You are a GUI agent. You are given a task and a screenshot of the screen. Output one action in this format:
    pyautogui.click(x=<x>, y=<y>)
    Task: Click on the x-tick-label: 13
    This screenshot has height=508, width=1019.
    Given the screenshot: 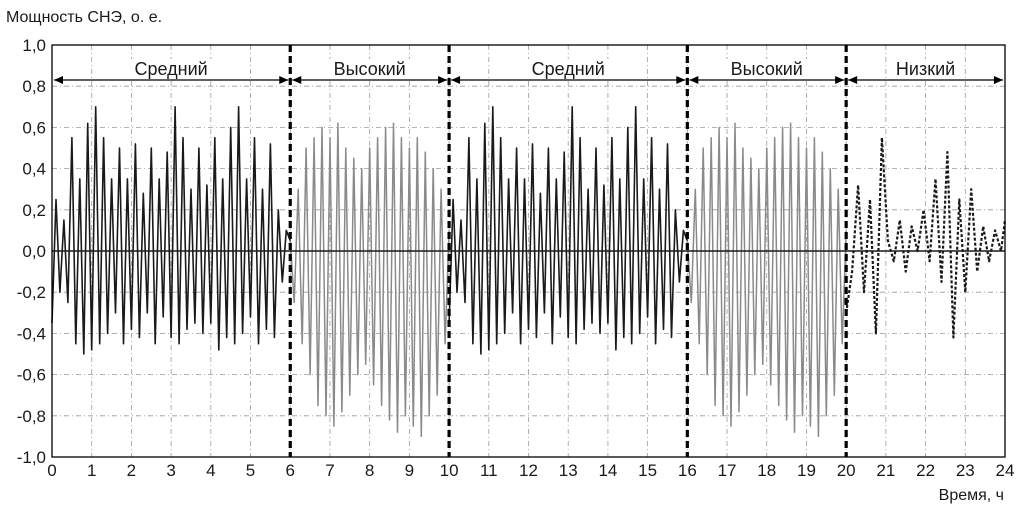 What is the action you would take?
    pyautogui.click(x=568, y=470)
    